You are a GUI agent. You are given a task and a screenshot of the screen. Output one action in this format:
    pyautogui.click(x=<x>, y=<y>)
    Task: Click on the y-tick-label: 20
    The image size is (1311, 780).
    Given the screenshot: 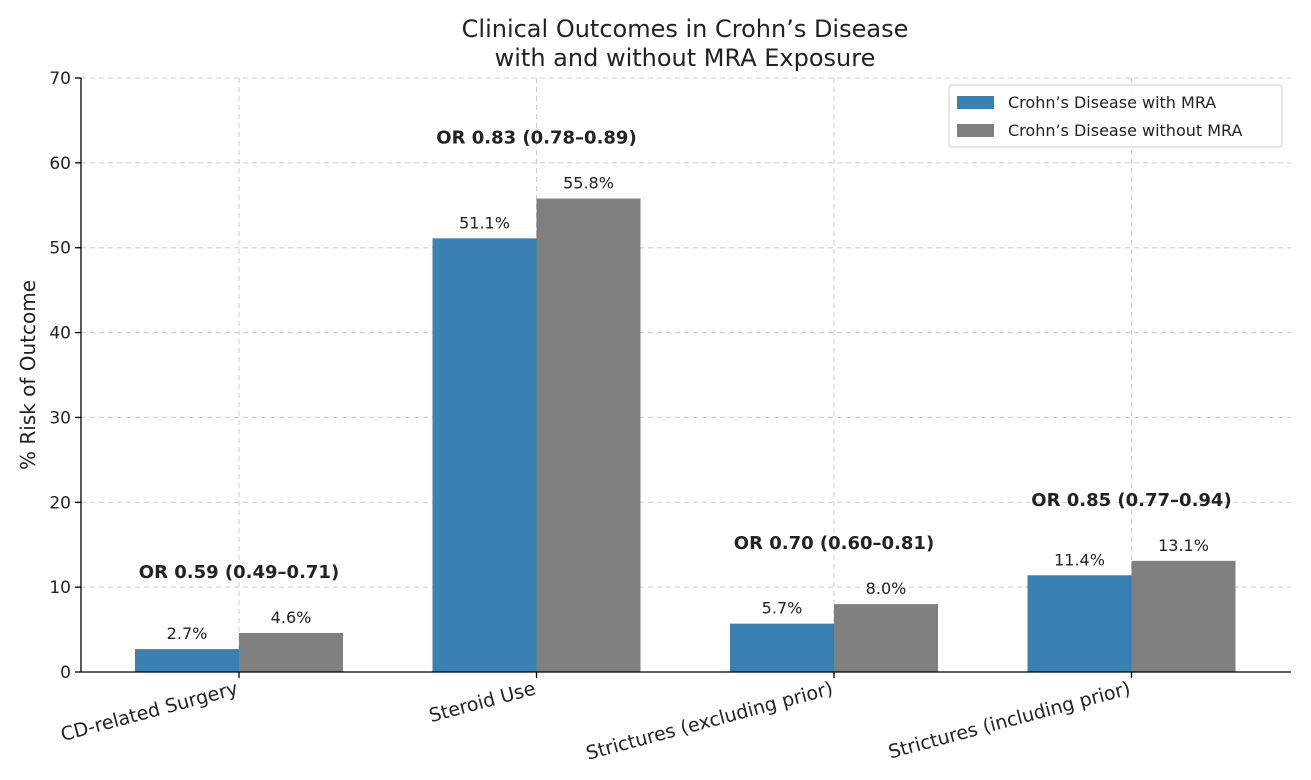 What is the action you would take?
    pyautogui.click(x=60, y=503)
    